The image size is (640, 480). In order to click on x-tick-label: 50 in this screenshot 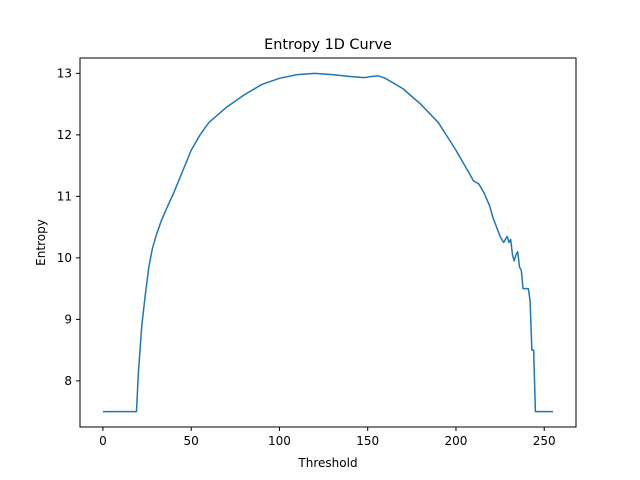, I will do `click(191, 441)`.